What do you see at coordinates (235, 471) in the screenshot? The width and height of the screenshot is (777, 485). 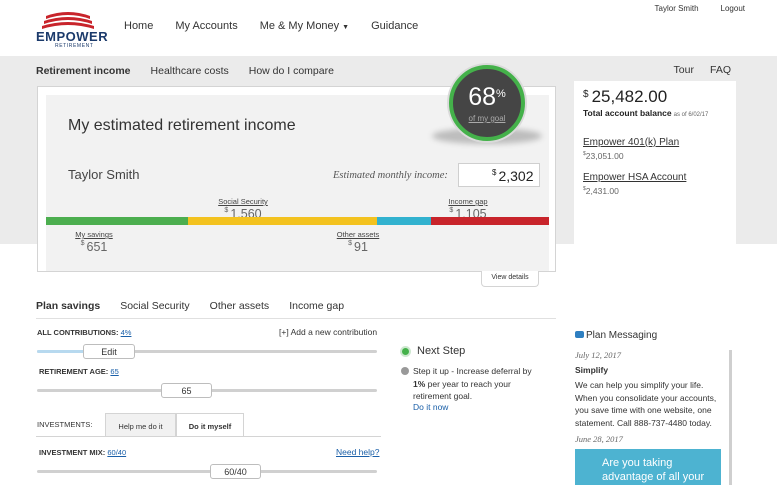 I see `investment-mix-handle: 60/40` at bounding box center [235, 471].